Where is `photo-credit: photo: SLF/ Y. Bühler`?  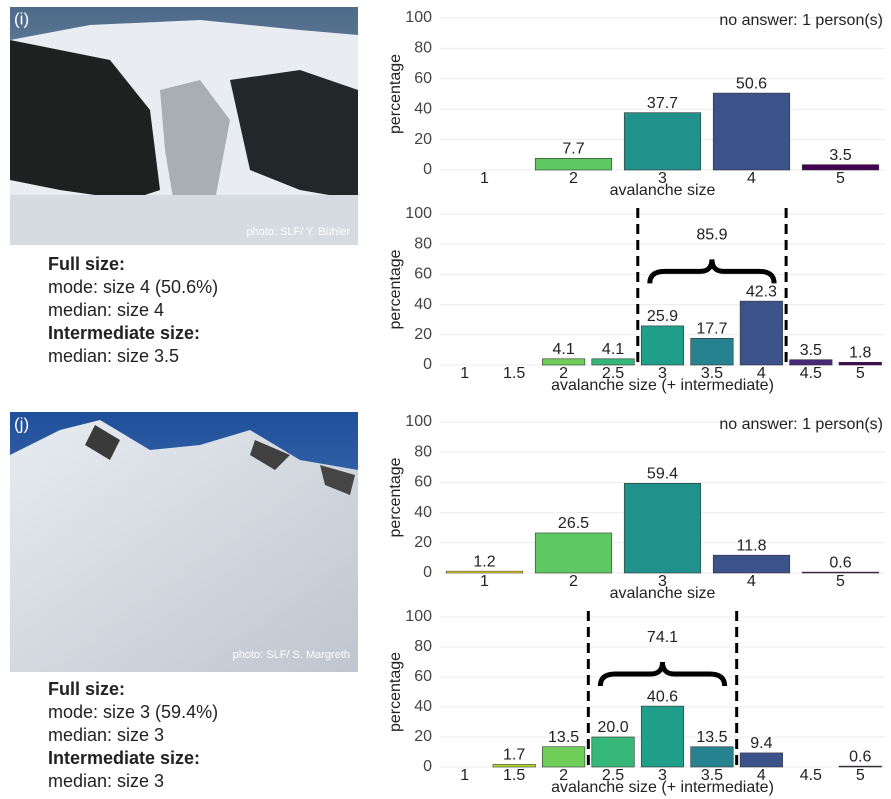 photo-credit: photo: SLF/ Y. Bühler is located at coordinates (298, 232).